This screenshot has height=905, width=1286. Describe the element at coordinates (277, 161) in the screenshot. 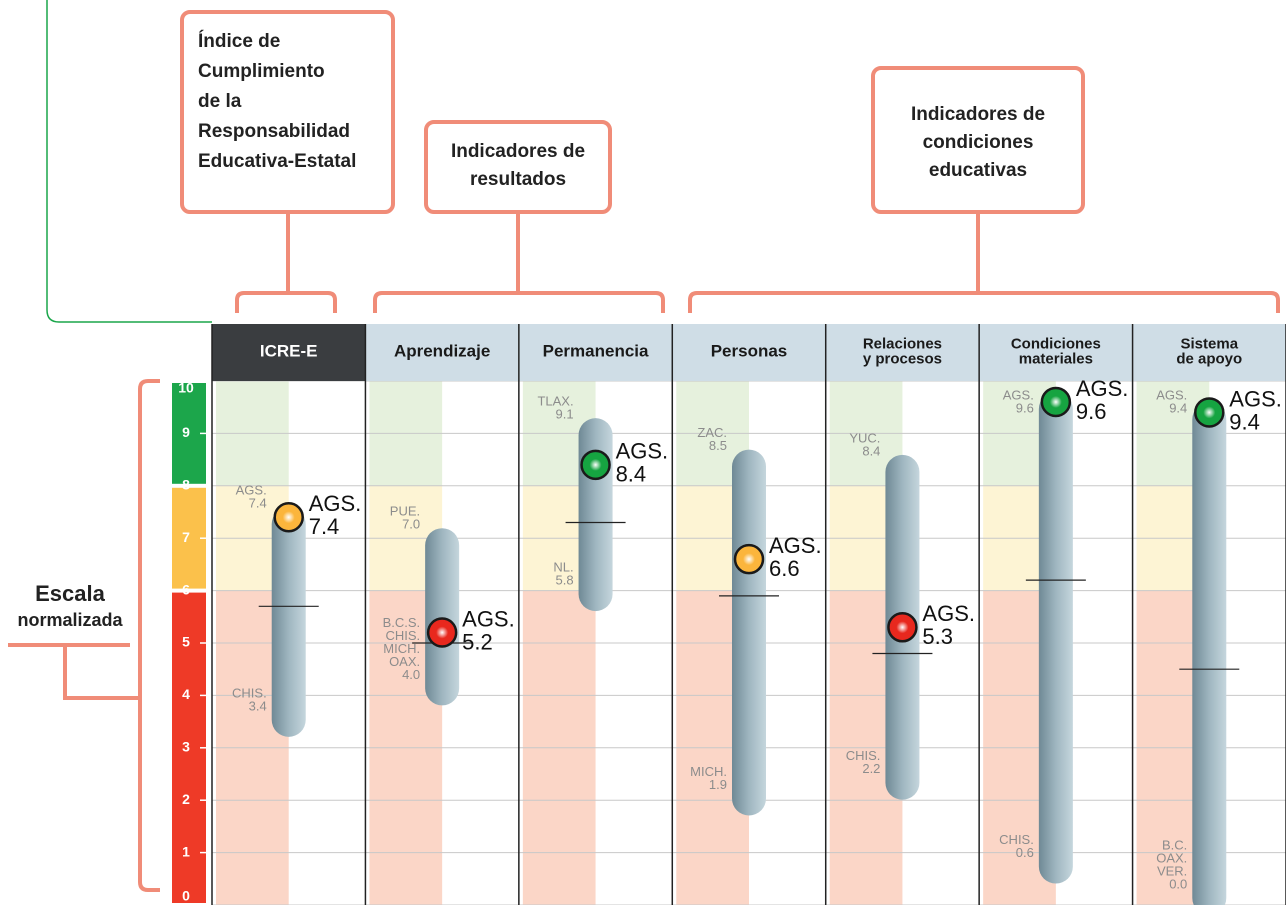

I see `box-text: Educativa-Estatal` at that location.